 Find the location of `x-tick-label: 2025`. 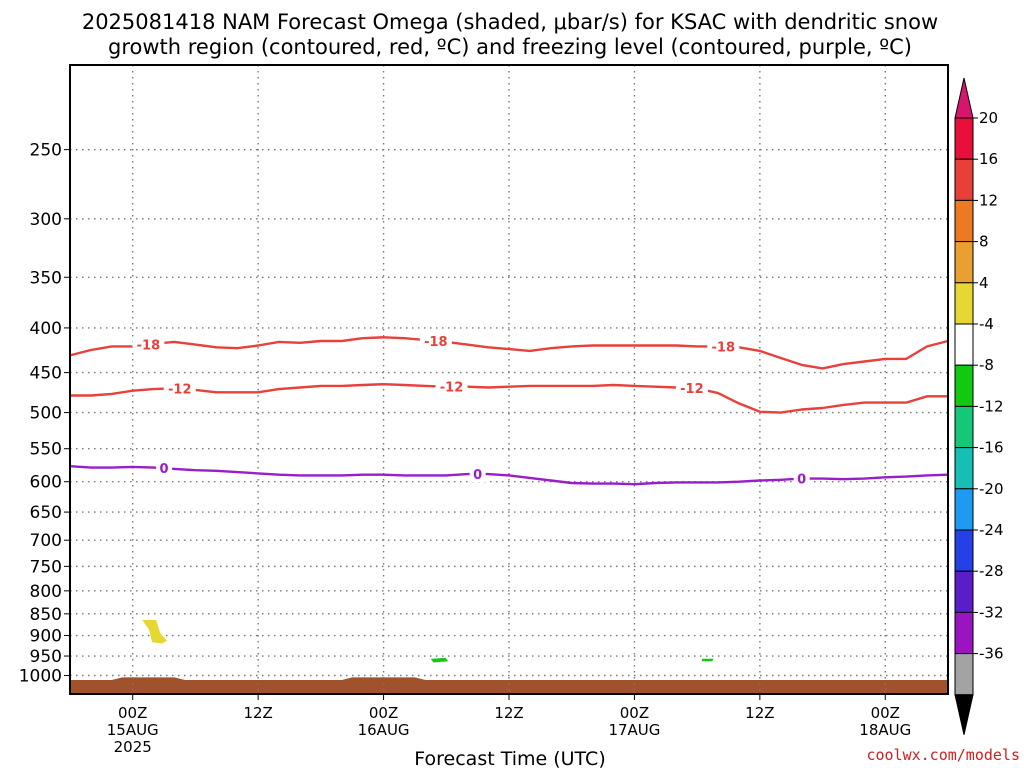

x-tick-label: 2025 is located at coordinates (133, 747).